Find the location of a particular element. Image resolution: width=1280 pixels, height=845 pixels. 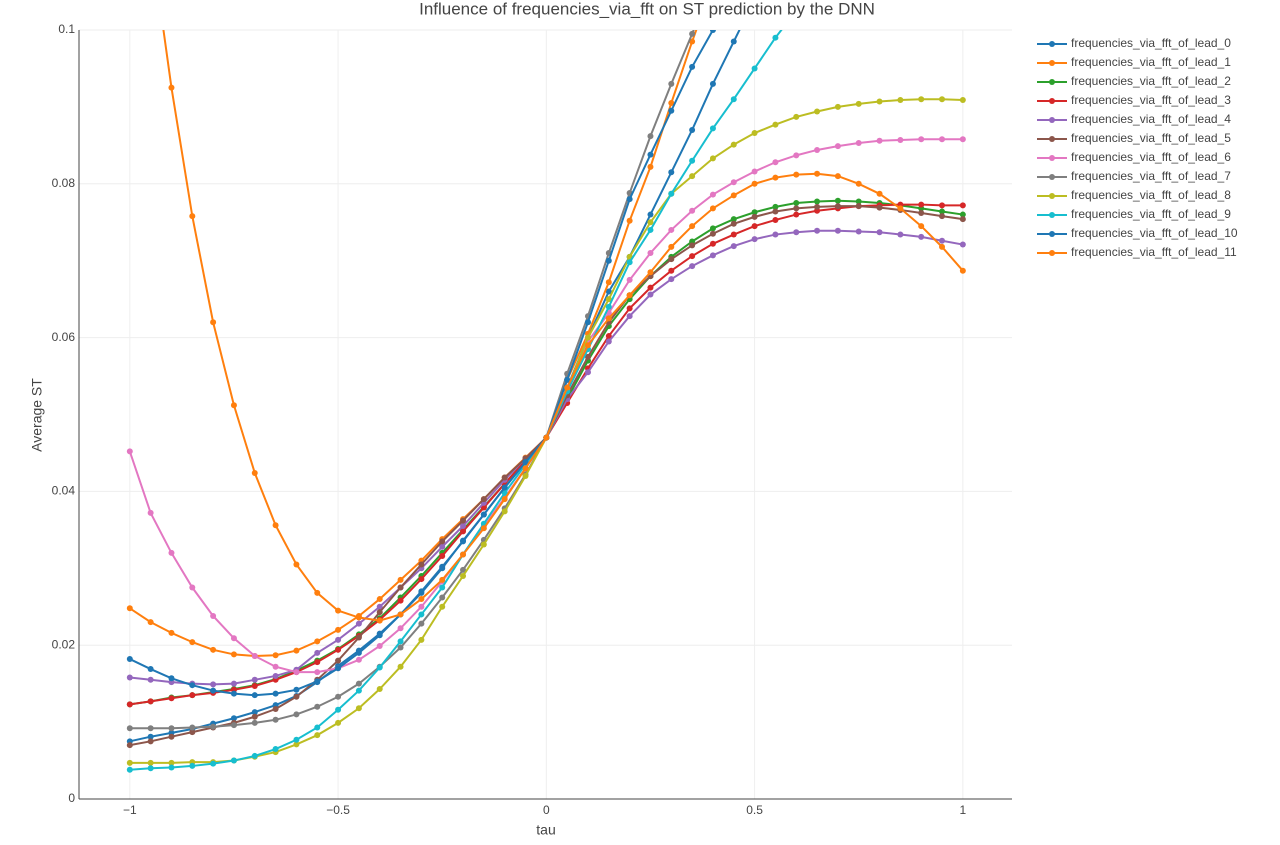

y-tick-label: 0.08 is located at coordinates (64, 183).